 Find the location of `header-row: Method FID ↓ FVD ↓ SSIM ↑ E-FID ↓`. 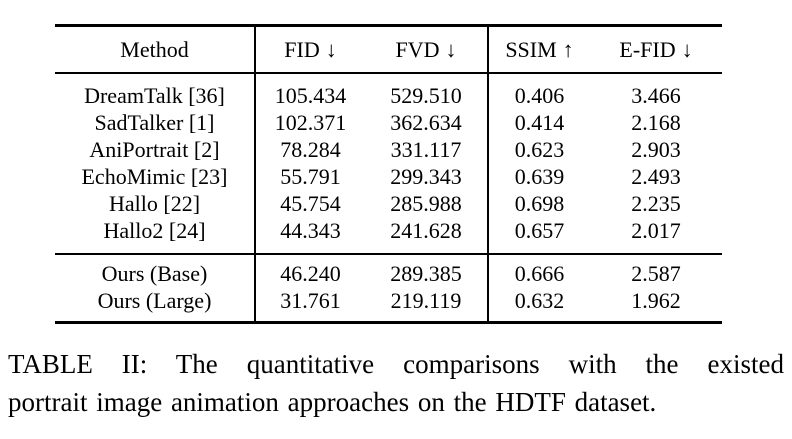

header-row: Method FID ↓ FVD ↓ SSIM ↑ E-FID ↓ is located at coordinates (388, 49).